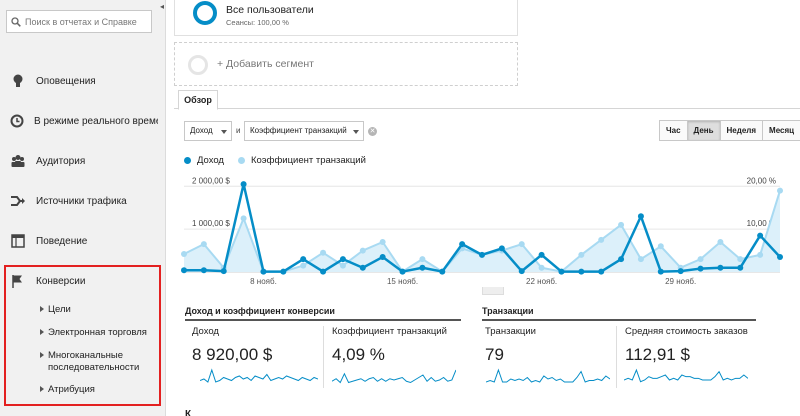  What do you see at coordinates (301, 160) in the screenshot?
I see `legend-item-transaction-rate: Коэффициент транзакций` at bounding box center [301, 160].